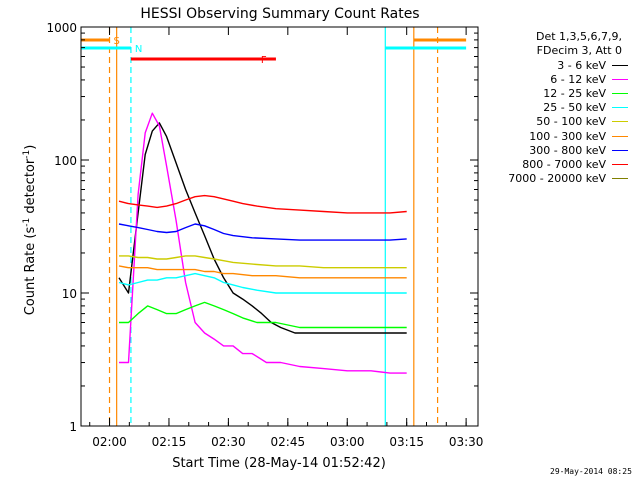 The image size is (640, 480). What do you see at coordinates (557, 179) in the screenshot?
I see `legend-label: 7000 - 20000 keV` at bounding box center [557, 179].